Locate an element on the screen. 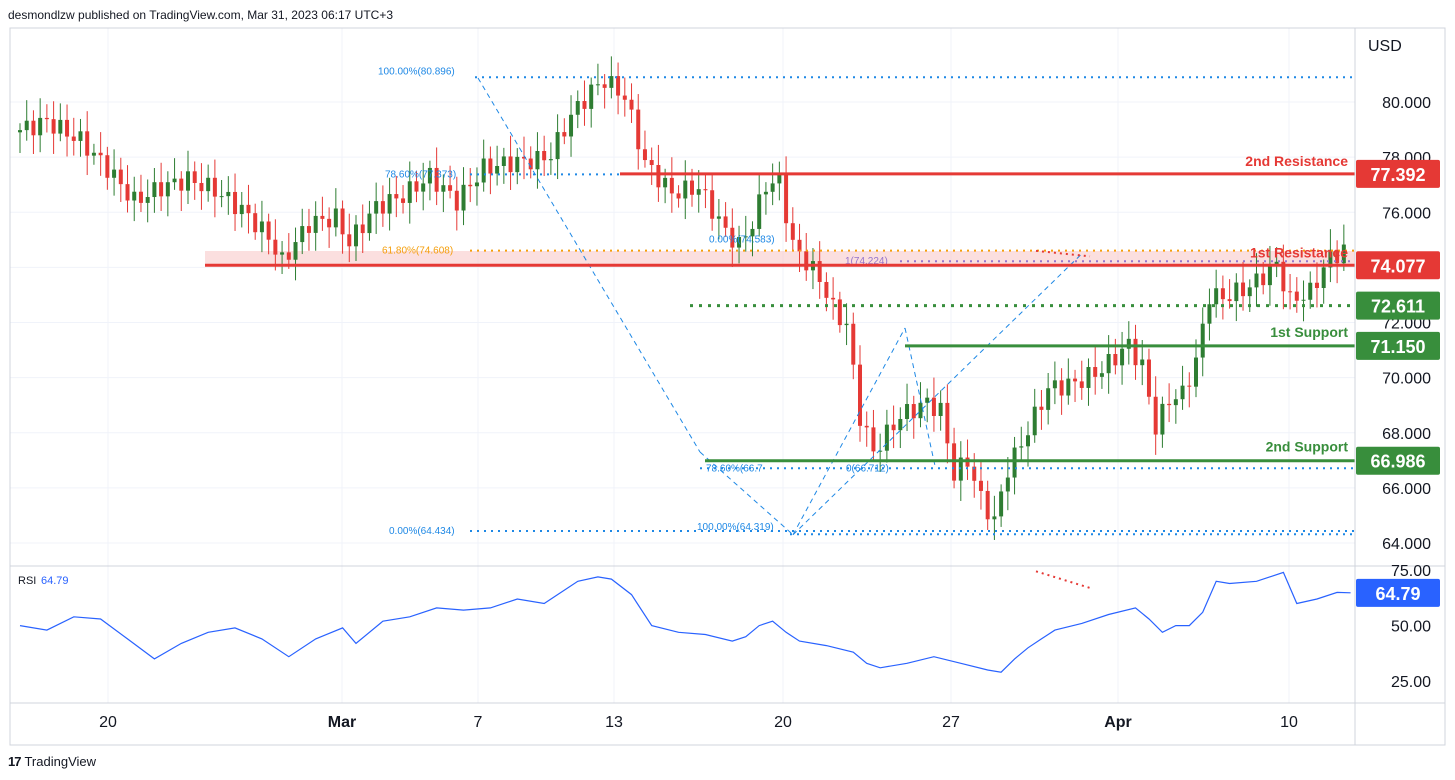 The width and height of the screenshot is (1455, 780). price-tick-label: 70.000 is located at coordinates (1406, 379).